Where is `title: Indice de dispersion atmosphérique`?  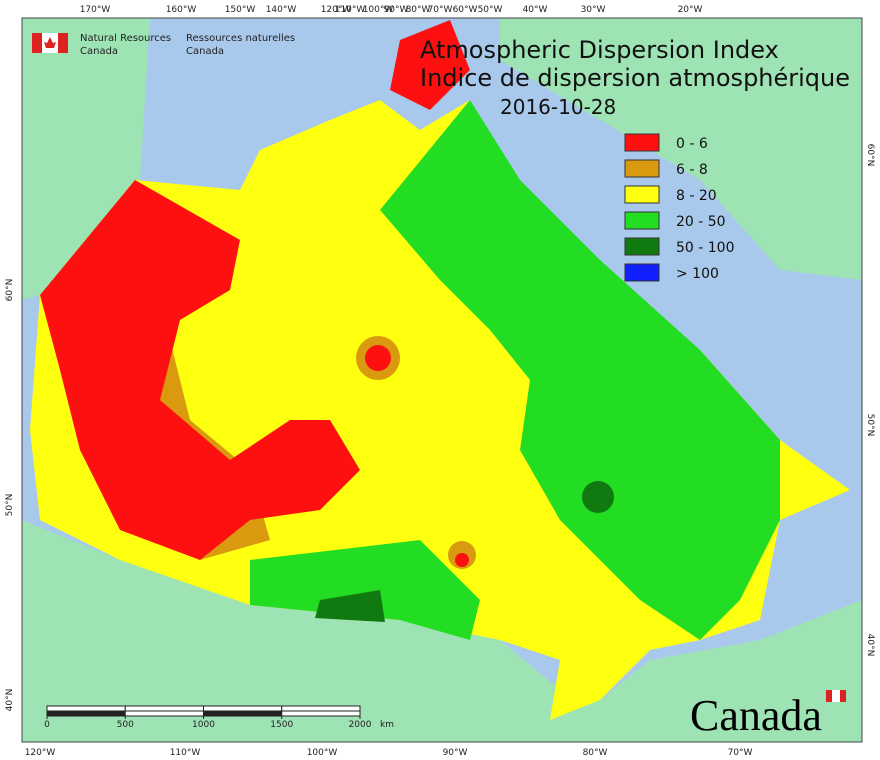
title: Indice de dispersion atmosphérique is located at coordinates (635, 78).